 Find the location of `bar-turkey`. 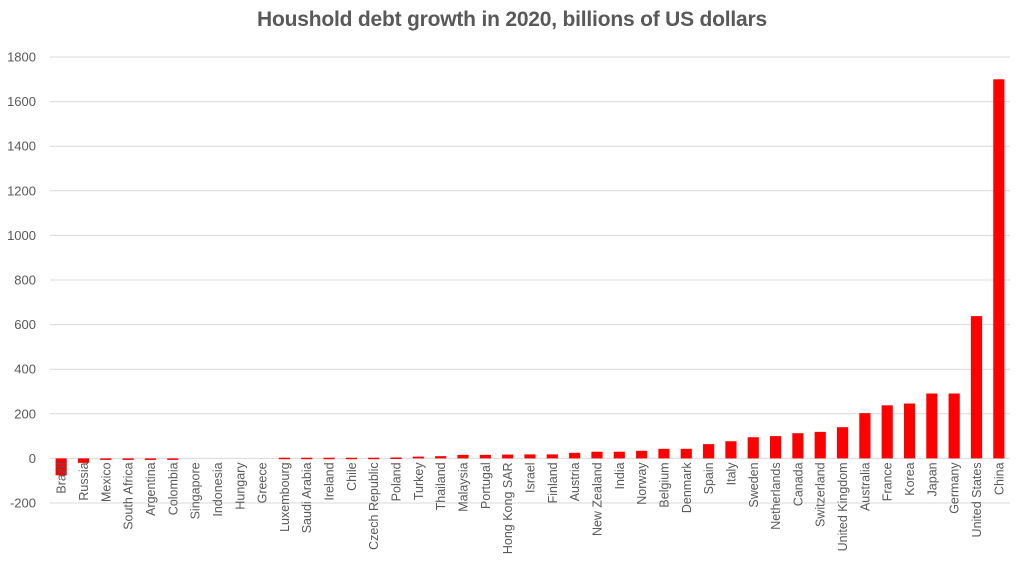

bar-turkey is located at coordinates (418, 457).